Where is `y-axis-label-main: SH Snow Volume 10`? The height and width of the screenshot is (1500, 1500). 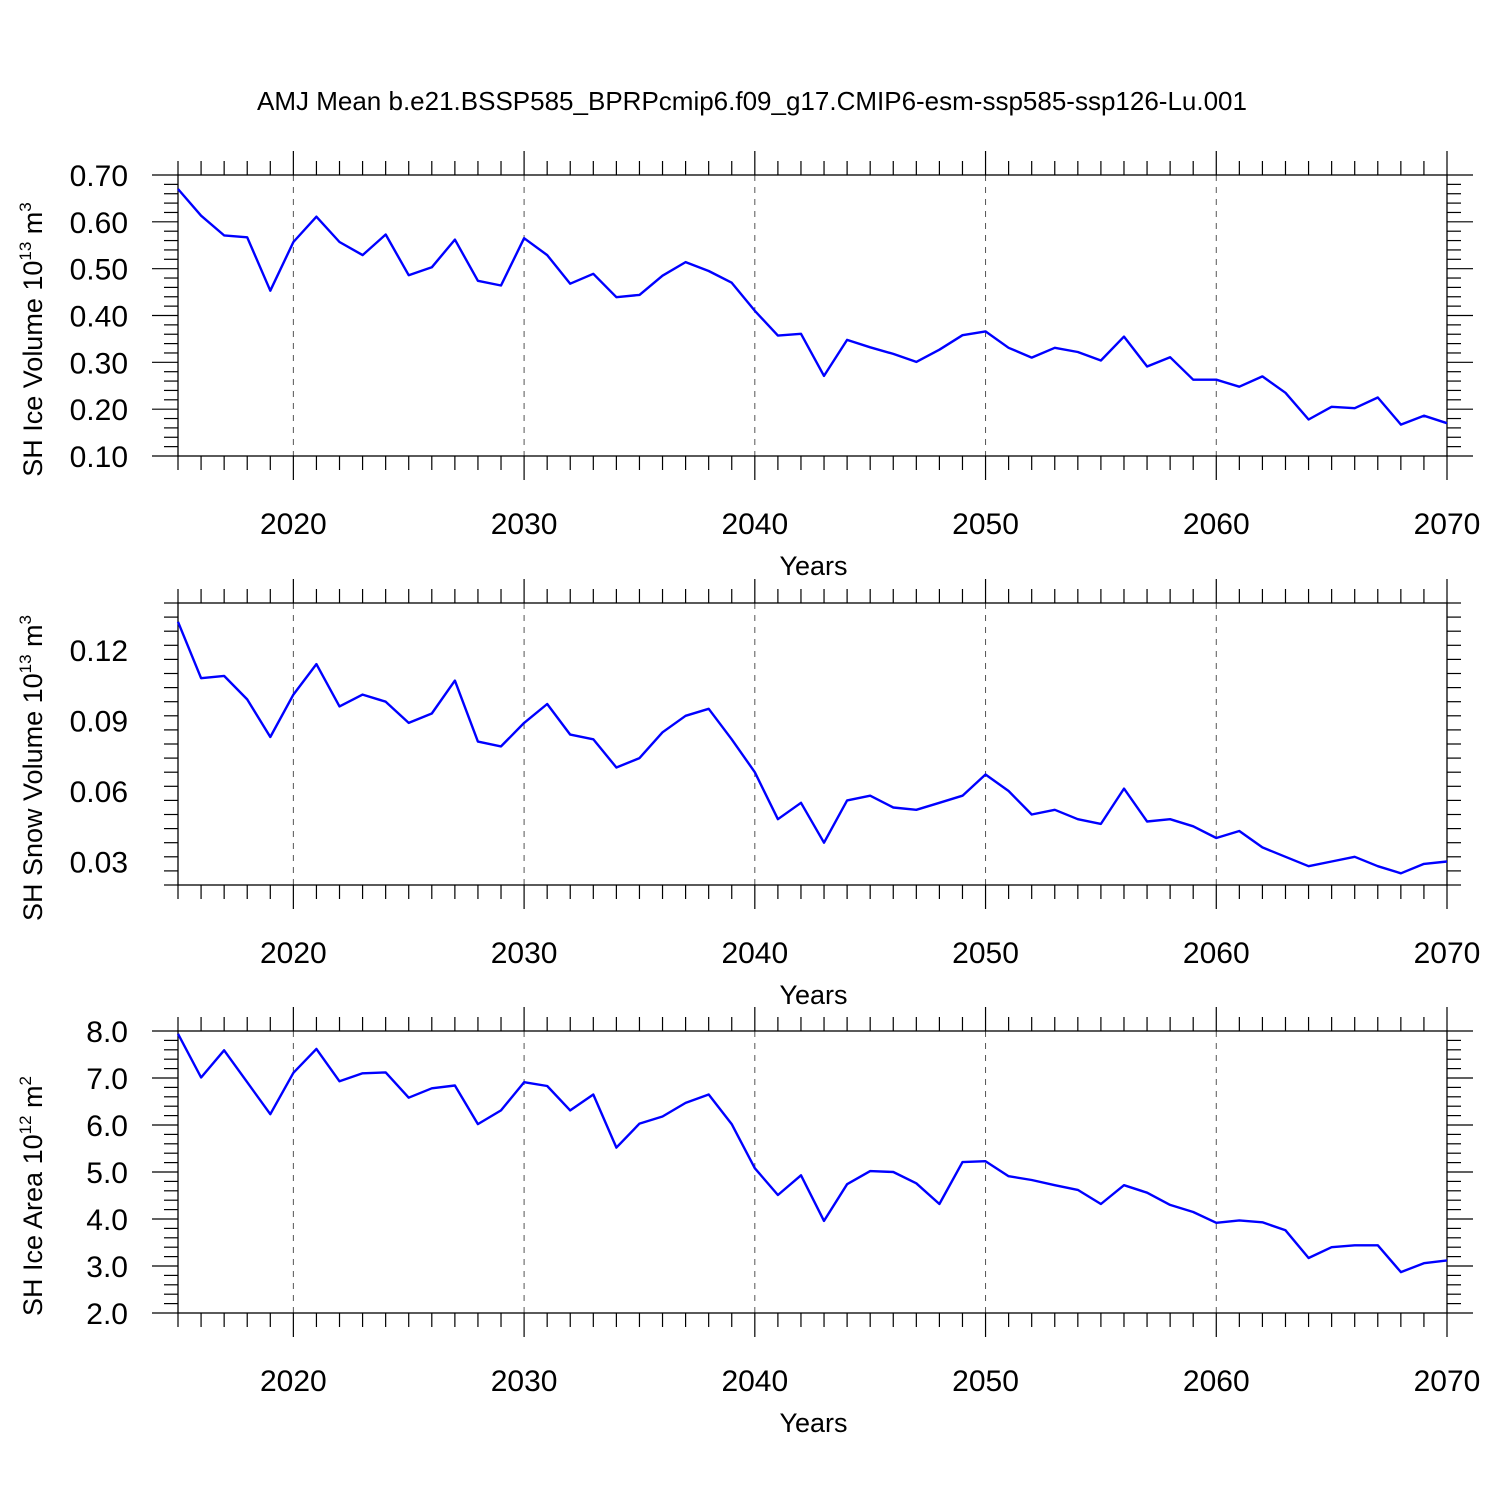
y-axis-label-main: SH Snow Volume 10 is located at coordinates (33, 797).